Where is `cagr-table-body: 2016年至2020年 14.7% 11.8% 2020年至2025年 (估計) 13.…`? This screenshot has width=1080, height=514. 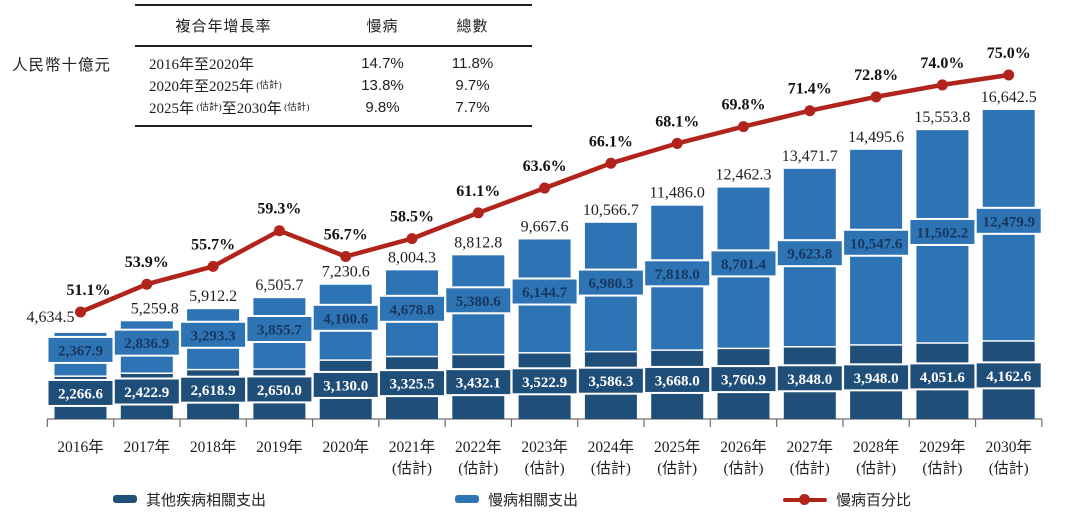
cagr-table-body: 2016年至2020年 14.7% 11.8% 2020年至2025年 (估計) 13.… is located at coordinates (333, 86).